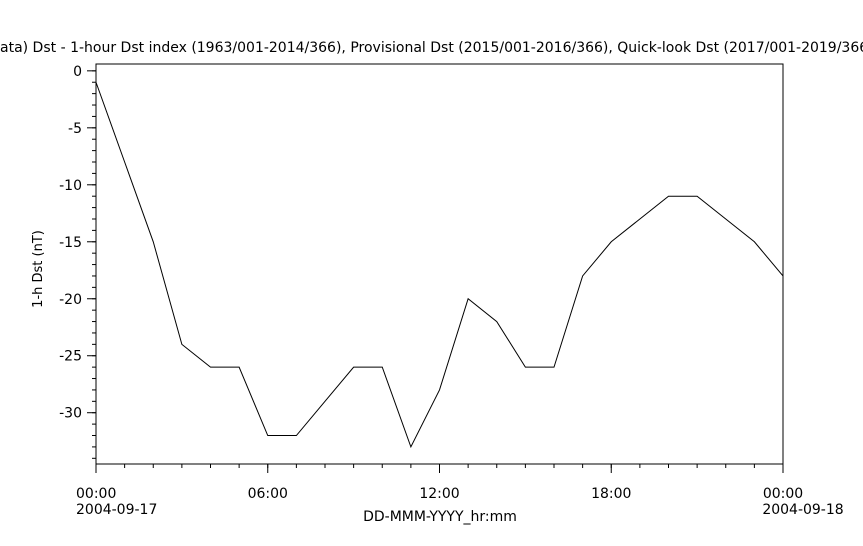 The height and width of the screenshot is (546, 863). I want to click on y-axis-label: 1-h Dst (nT), so click(38, 269).